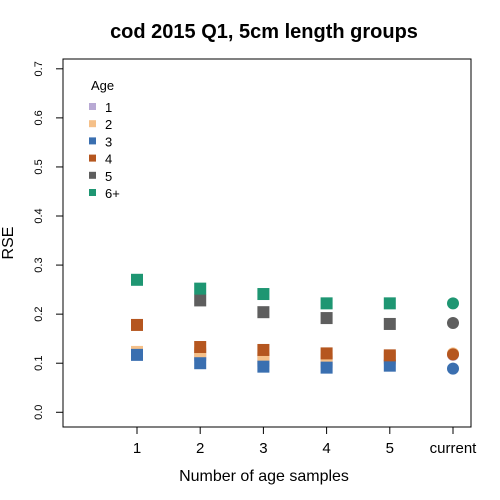 The image size is (500, 500). Describe the element at coordinates (112, 193) in the screenshot. I see `legend-label: 6+` at that location.